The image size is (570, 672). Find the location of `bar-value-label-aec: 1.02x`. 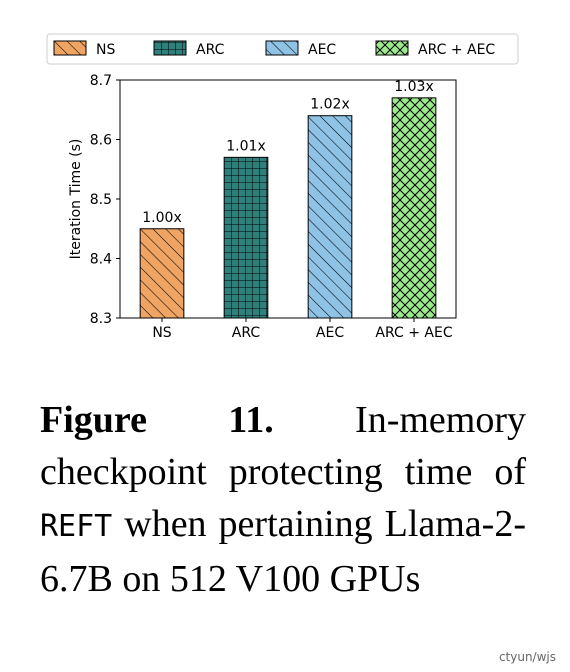

bar-value-label-aec: 1.02x is located at coordinates (329, 105).